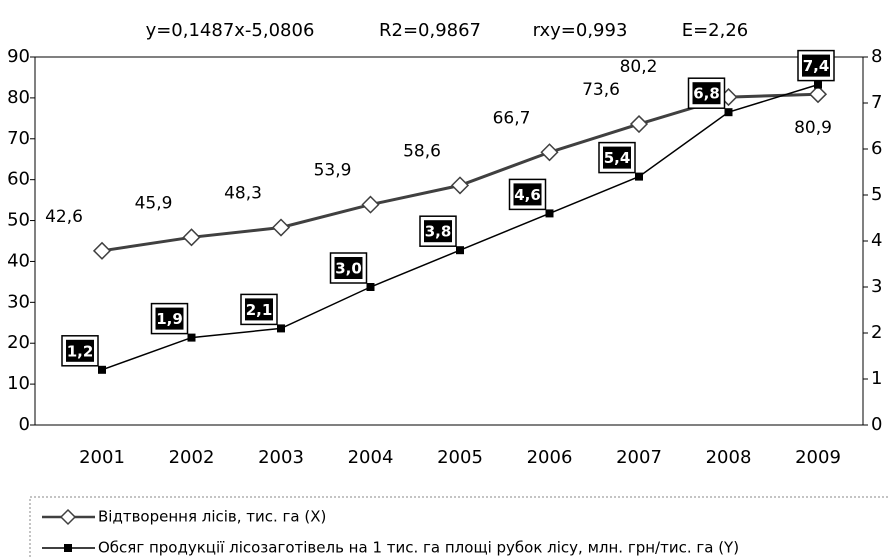  I want to click on data-label: 2,1, so click(259, 310).